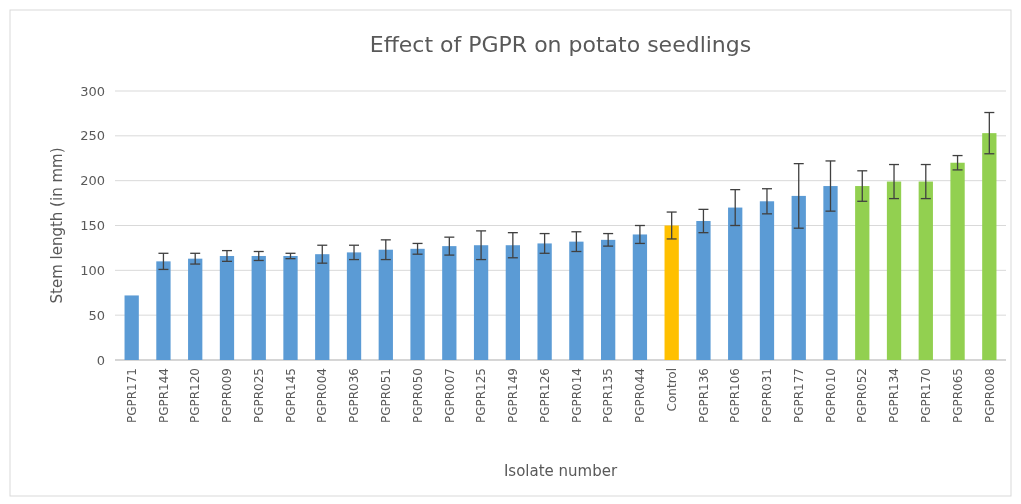 Image resolution: width=1021 pixels, height=504 pixels. What do you see at coordinates (957, 396) in the screenshot?
I see `x-tick-label: PGPR065` at bounding box center [957, 396].